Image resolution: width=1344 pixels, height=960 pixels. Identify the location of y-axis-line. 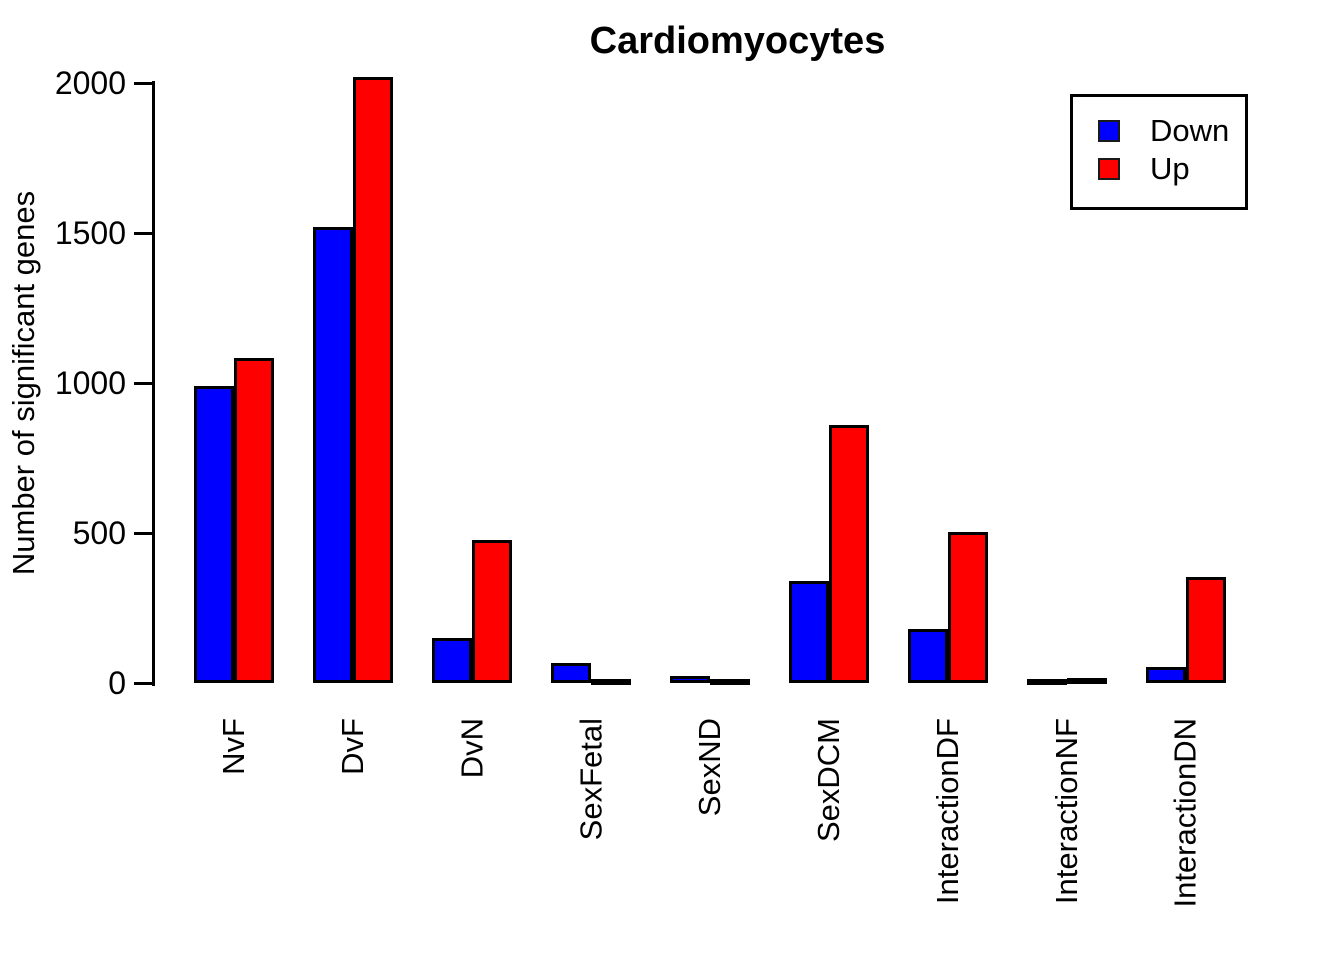
(153, 383).